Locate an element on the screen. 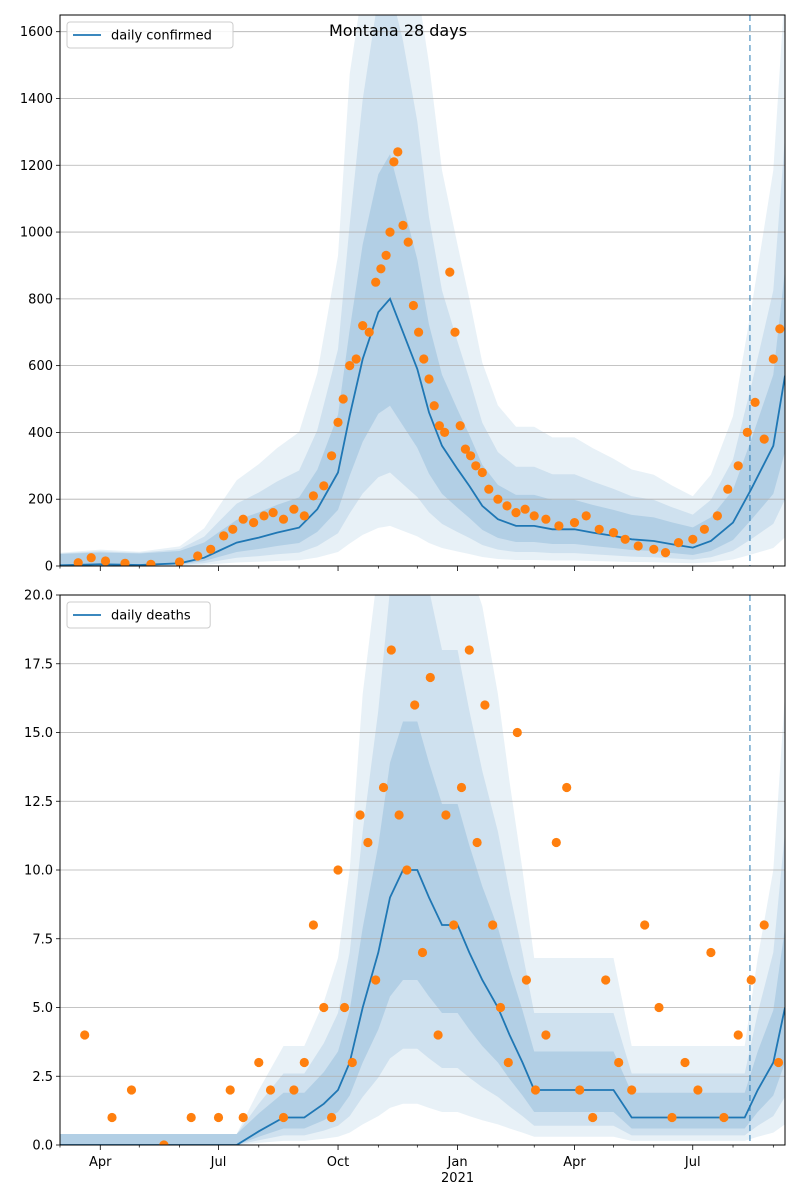  y-tick-label: 1600 is located at coordinates (36, 32).